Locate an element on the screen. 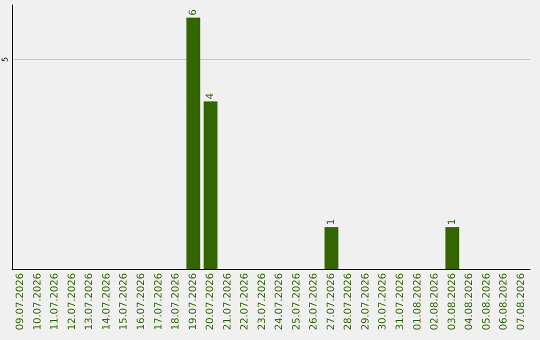 This screenshot has height=340, width=540. x-tick-label: 15.07.2026 is located at coordinates (124, 301).